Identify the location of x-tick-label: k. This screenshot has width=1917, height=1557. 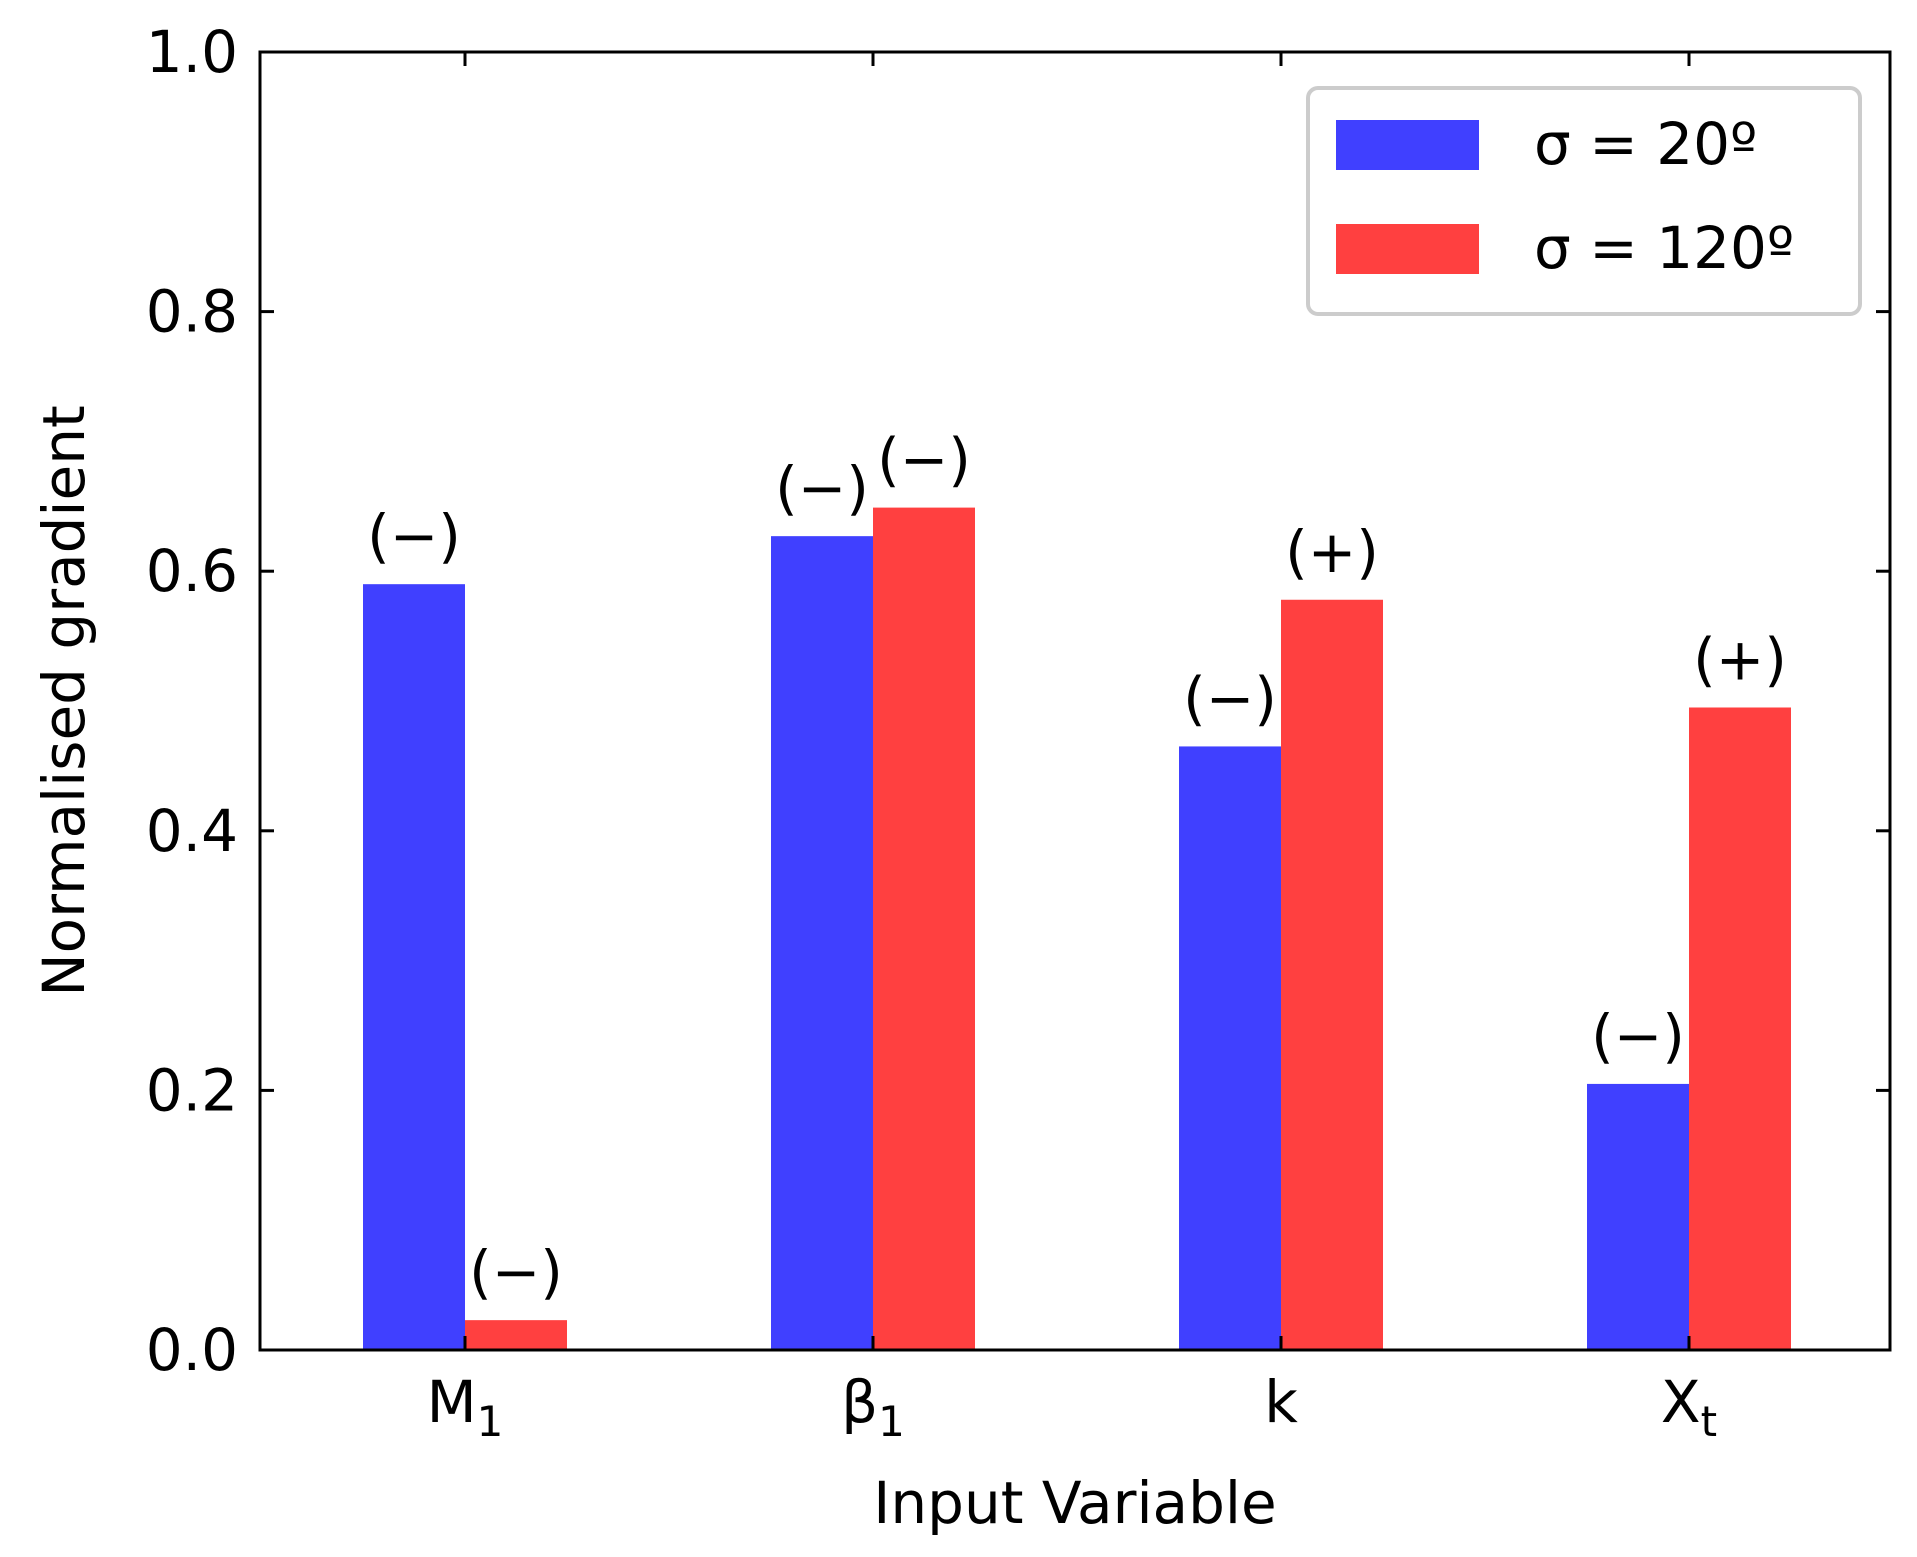
(1281, 1402).